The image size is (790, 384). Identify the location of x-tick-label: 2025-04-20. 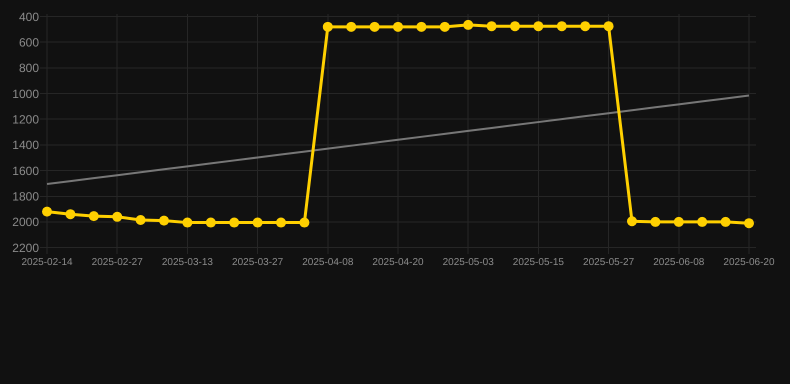
(398, 262).